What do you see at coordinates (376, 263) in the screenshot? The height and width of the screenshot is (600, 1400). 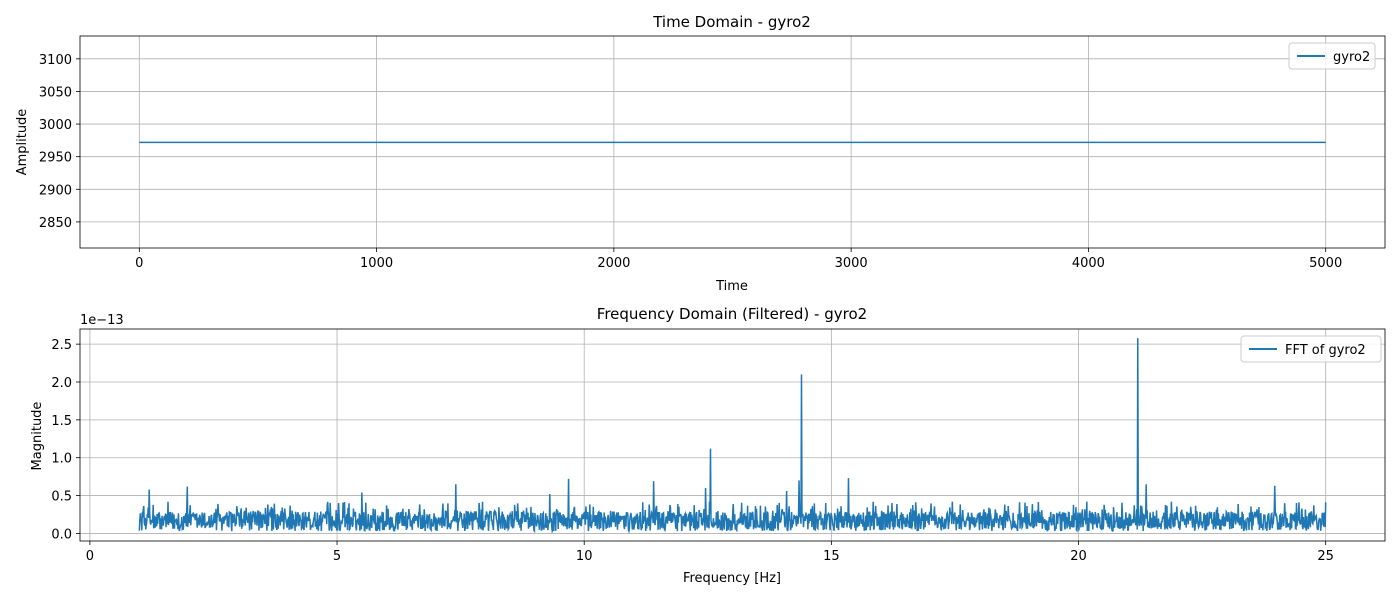 I see `x-tick-label: 1000` at bounding box center [376, 263].